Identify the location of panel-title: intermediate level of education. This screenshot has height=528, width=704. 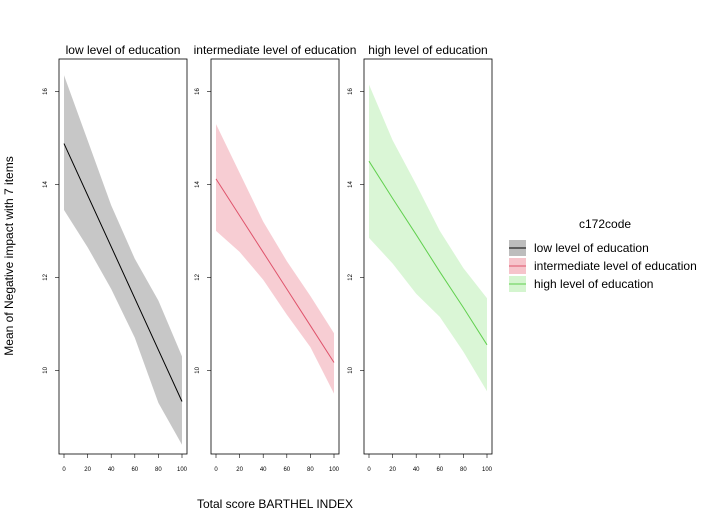
(275, 50).